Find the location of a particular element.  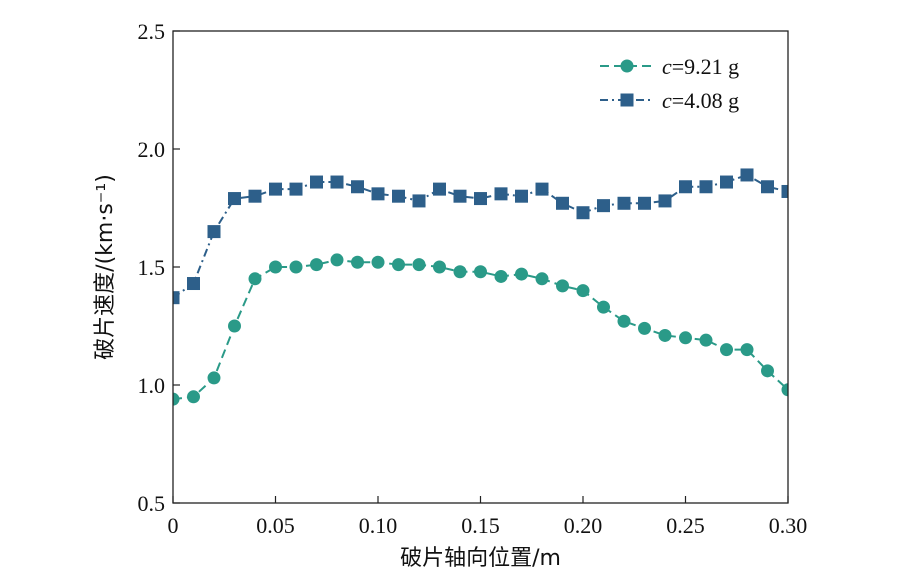

legend-entry: c=9.21 g is located at coordinates (669, 66).